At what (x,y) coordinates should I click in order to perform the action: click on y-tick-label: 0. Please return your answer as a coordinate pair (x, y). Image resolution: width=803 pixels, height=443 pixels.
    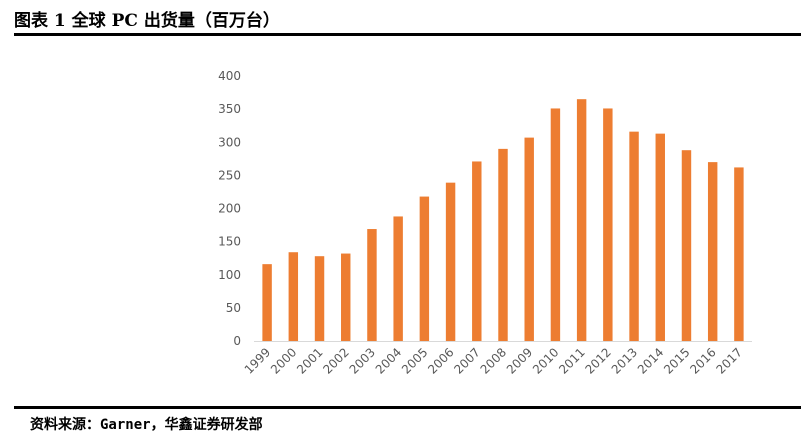
    Looking at the image, I should click on (237, 341).